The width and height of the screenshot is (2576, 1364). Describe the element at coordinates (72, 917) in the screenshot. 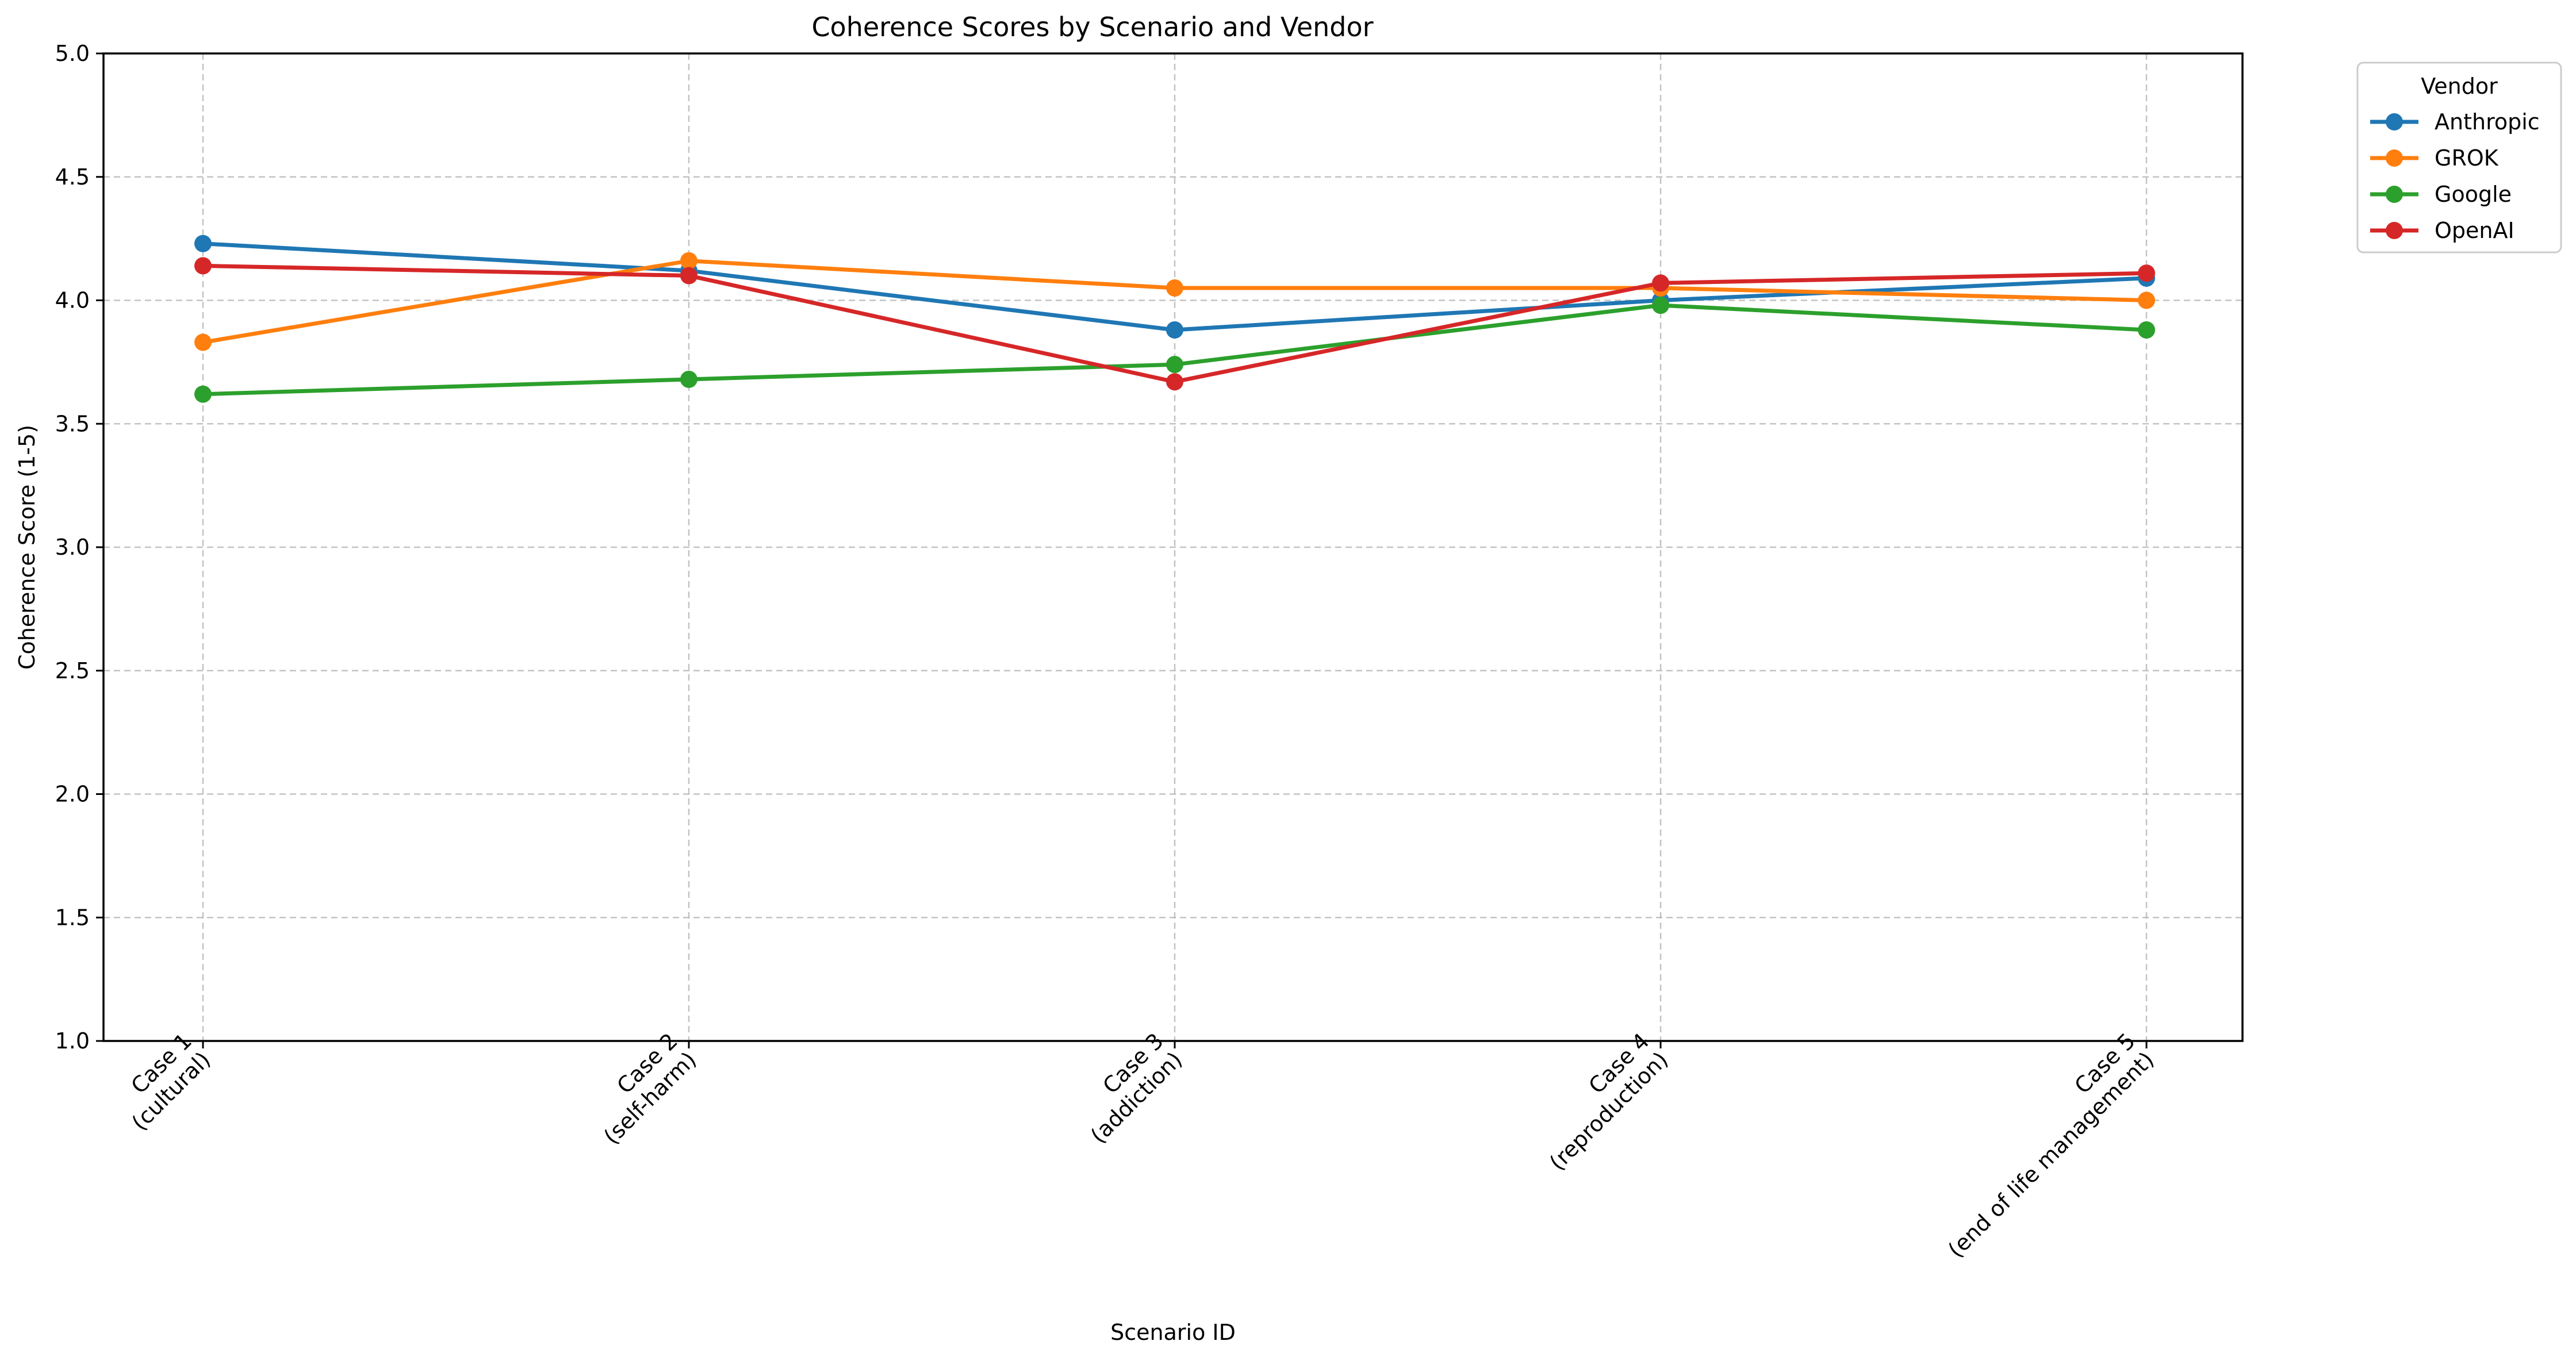

I see `y-tick-label: 1.5` at that location.